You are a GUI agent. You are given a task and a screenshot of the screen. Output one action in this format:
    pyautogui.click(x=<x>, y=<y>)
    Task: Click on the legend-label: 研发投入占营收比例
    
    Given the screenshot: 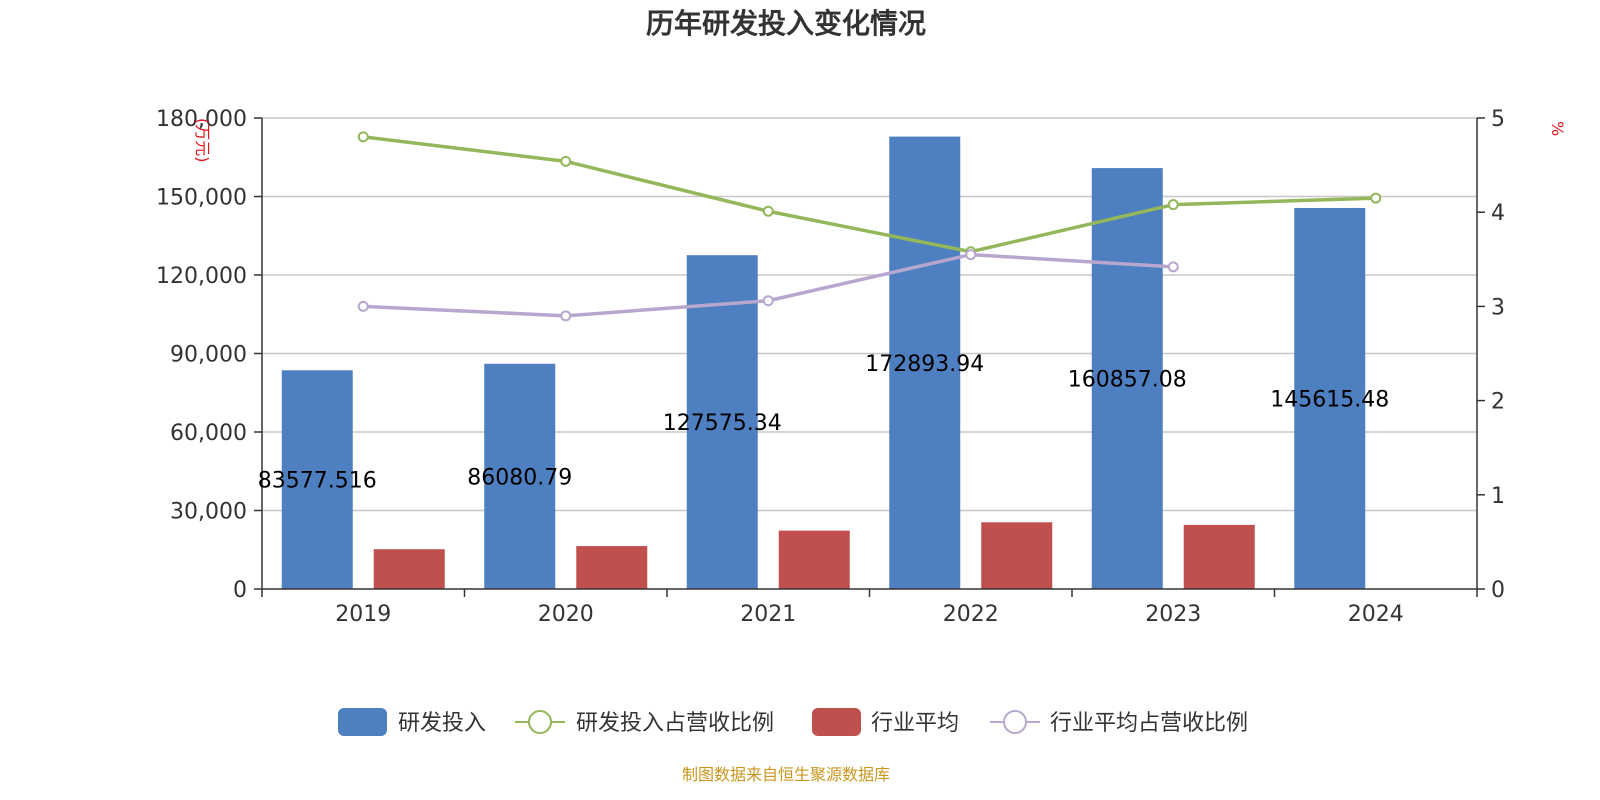 What is the action you would take?
    pyautogui.click(x=675, y=723)
    